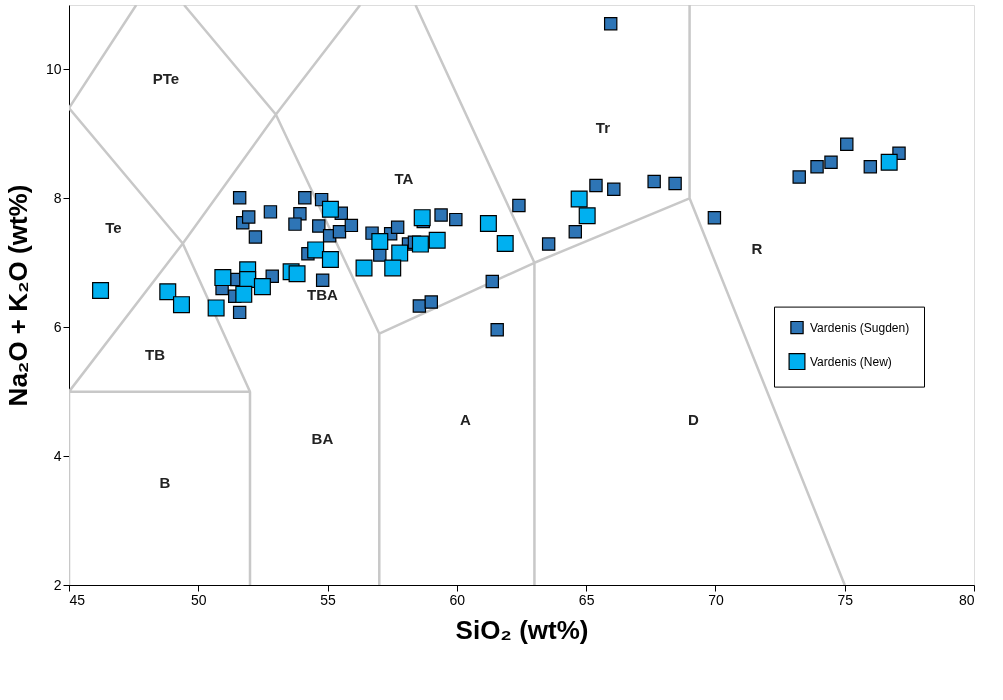 This screenshot has height=700, width=1003. Describe the element at coordinates (53, 68) in the screenshot. I see `y-tick-label: 10` at that location.